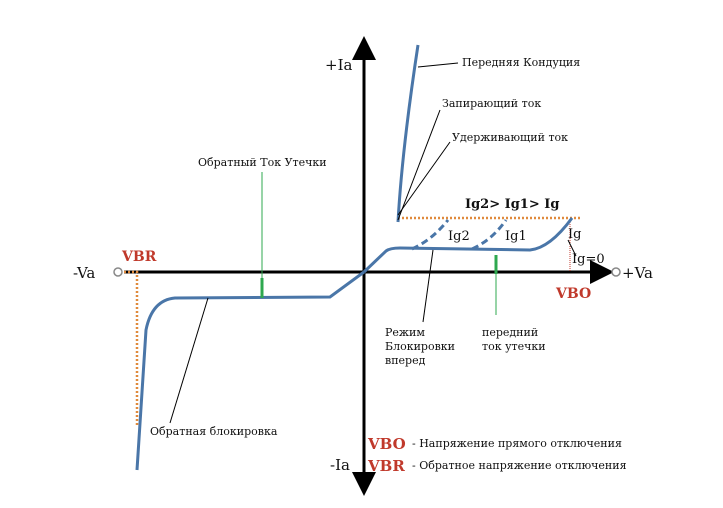  I want to click on forward-conduction-curve, so click(408, 133).